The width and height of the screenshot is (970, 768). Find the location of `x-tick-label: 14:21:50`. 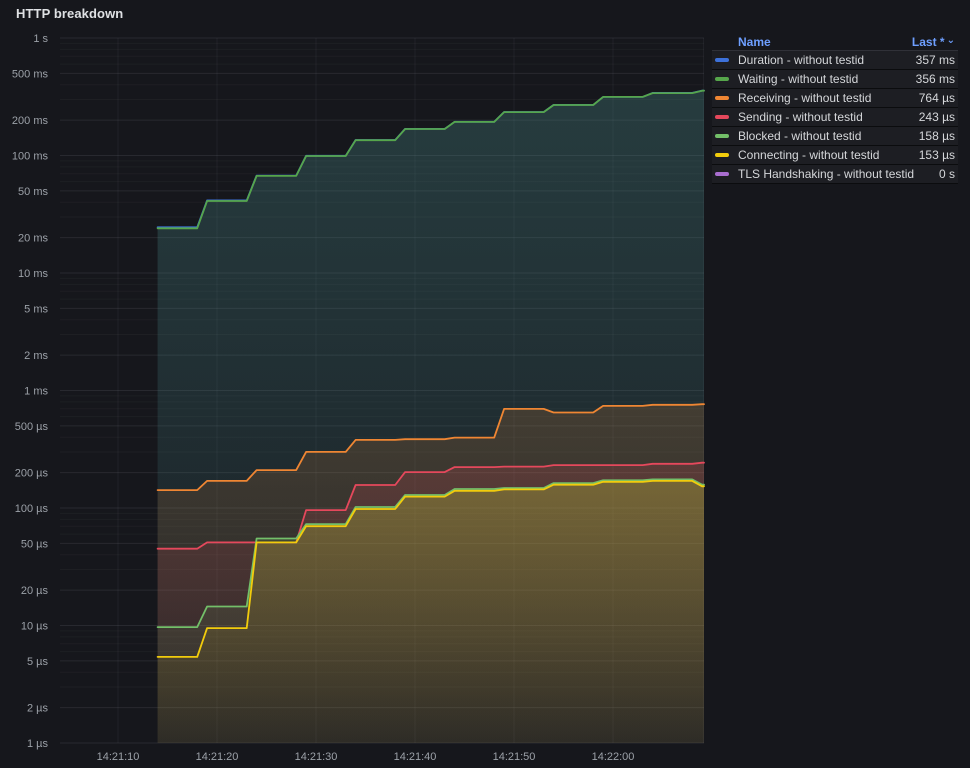

x-tick-label: 14:21:50 is located at coordinates (514, 757).